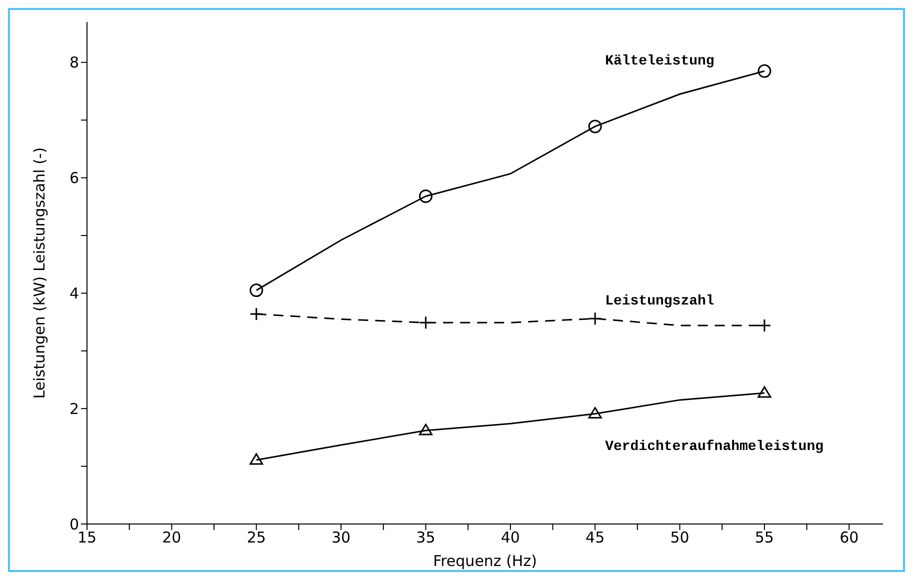 The image size is (915, 582). I want to click on y-tick-label: 0, so click(74, 524).